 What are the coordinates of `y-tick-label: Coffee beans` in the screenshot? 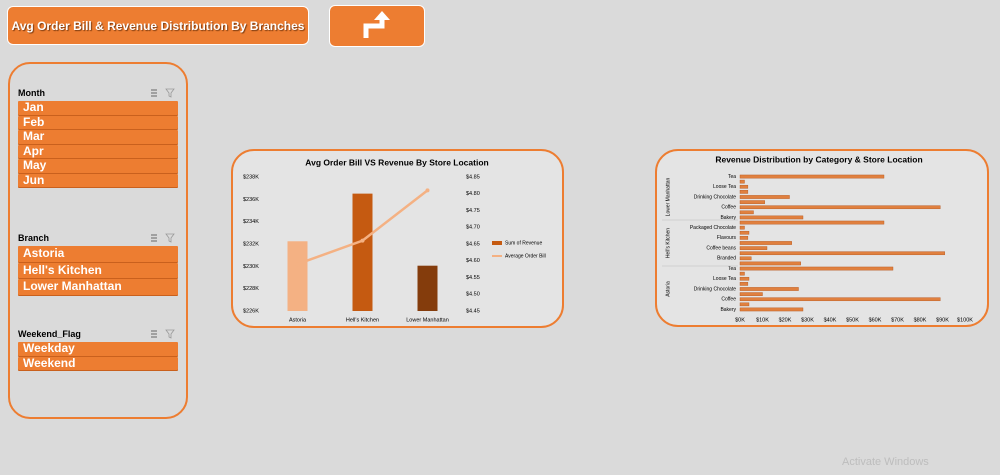 It's located at (721, 248).